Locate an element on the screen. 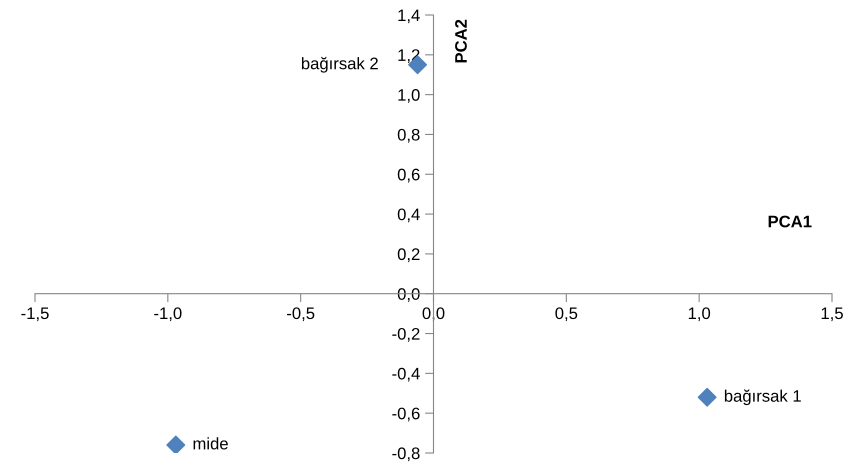 The width and height of the screenshot is (853, 468). y-tick-label: 0,6 is located at coordinates (409, 175).